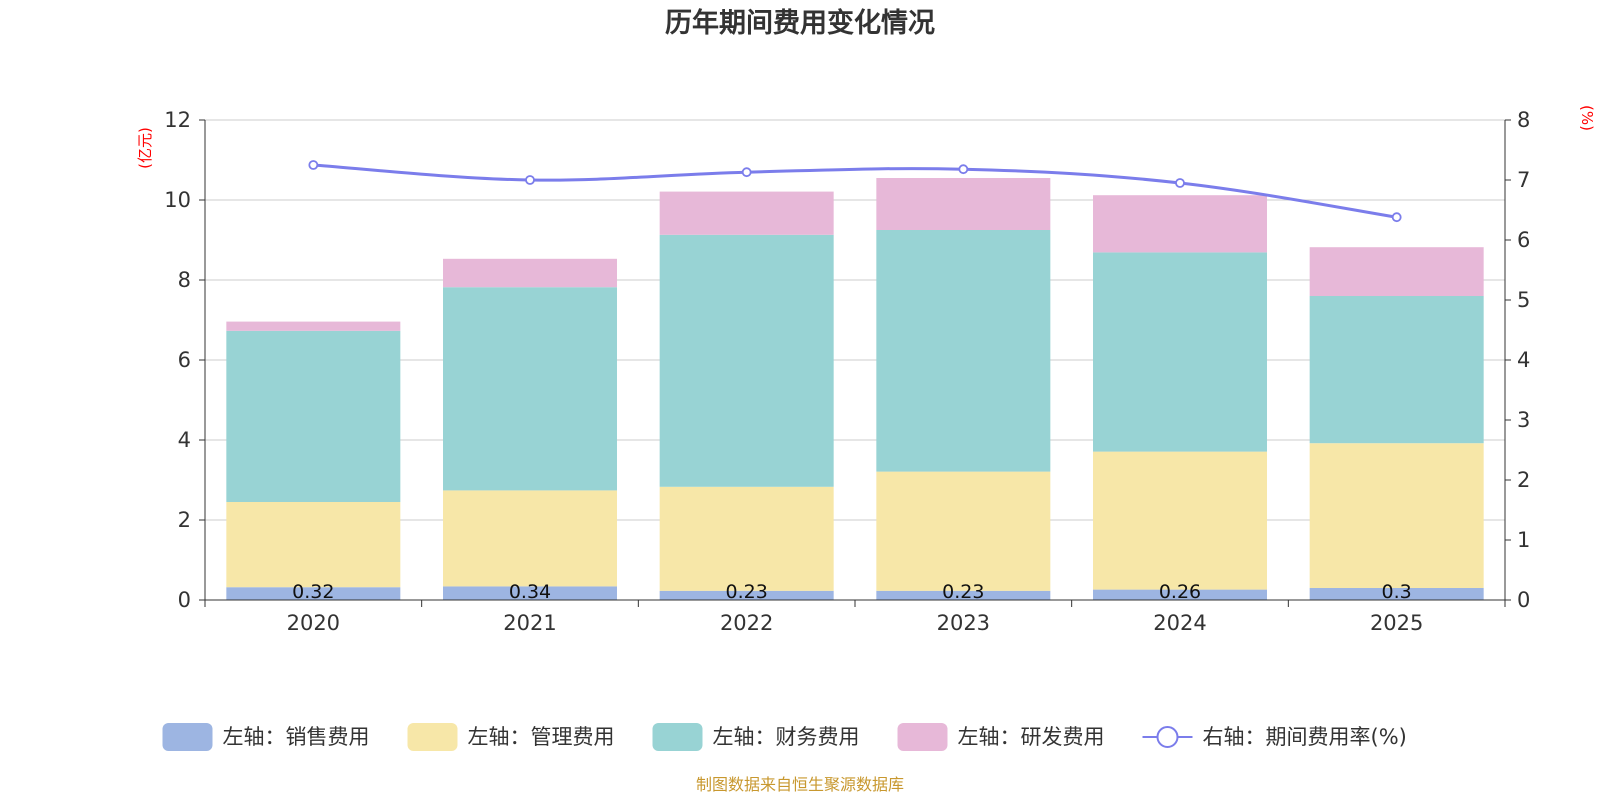  What do you see at coordinates (1523, 120) in the screenshot?
I see `right-tick-label: 8` at bounding box center [1523, 120].